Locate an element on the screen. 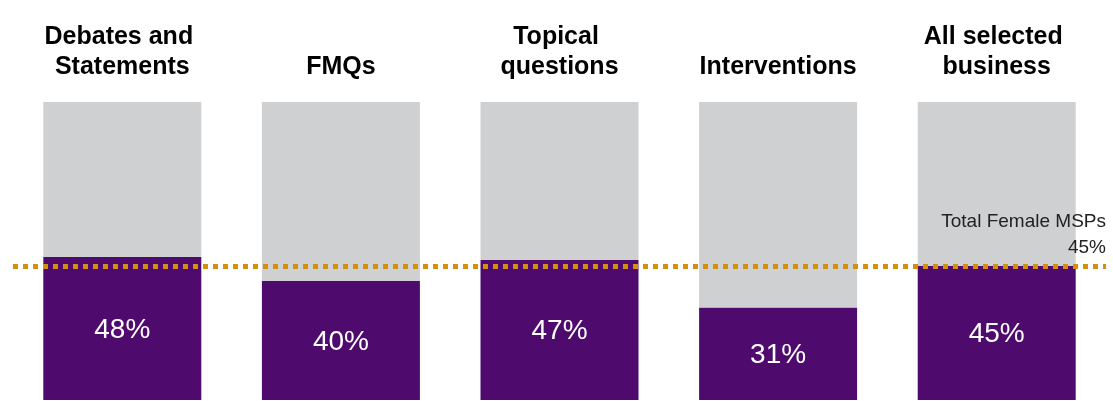  data-label: 47% is located at coordinates (559, 330).